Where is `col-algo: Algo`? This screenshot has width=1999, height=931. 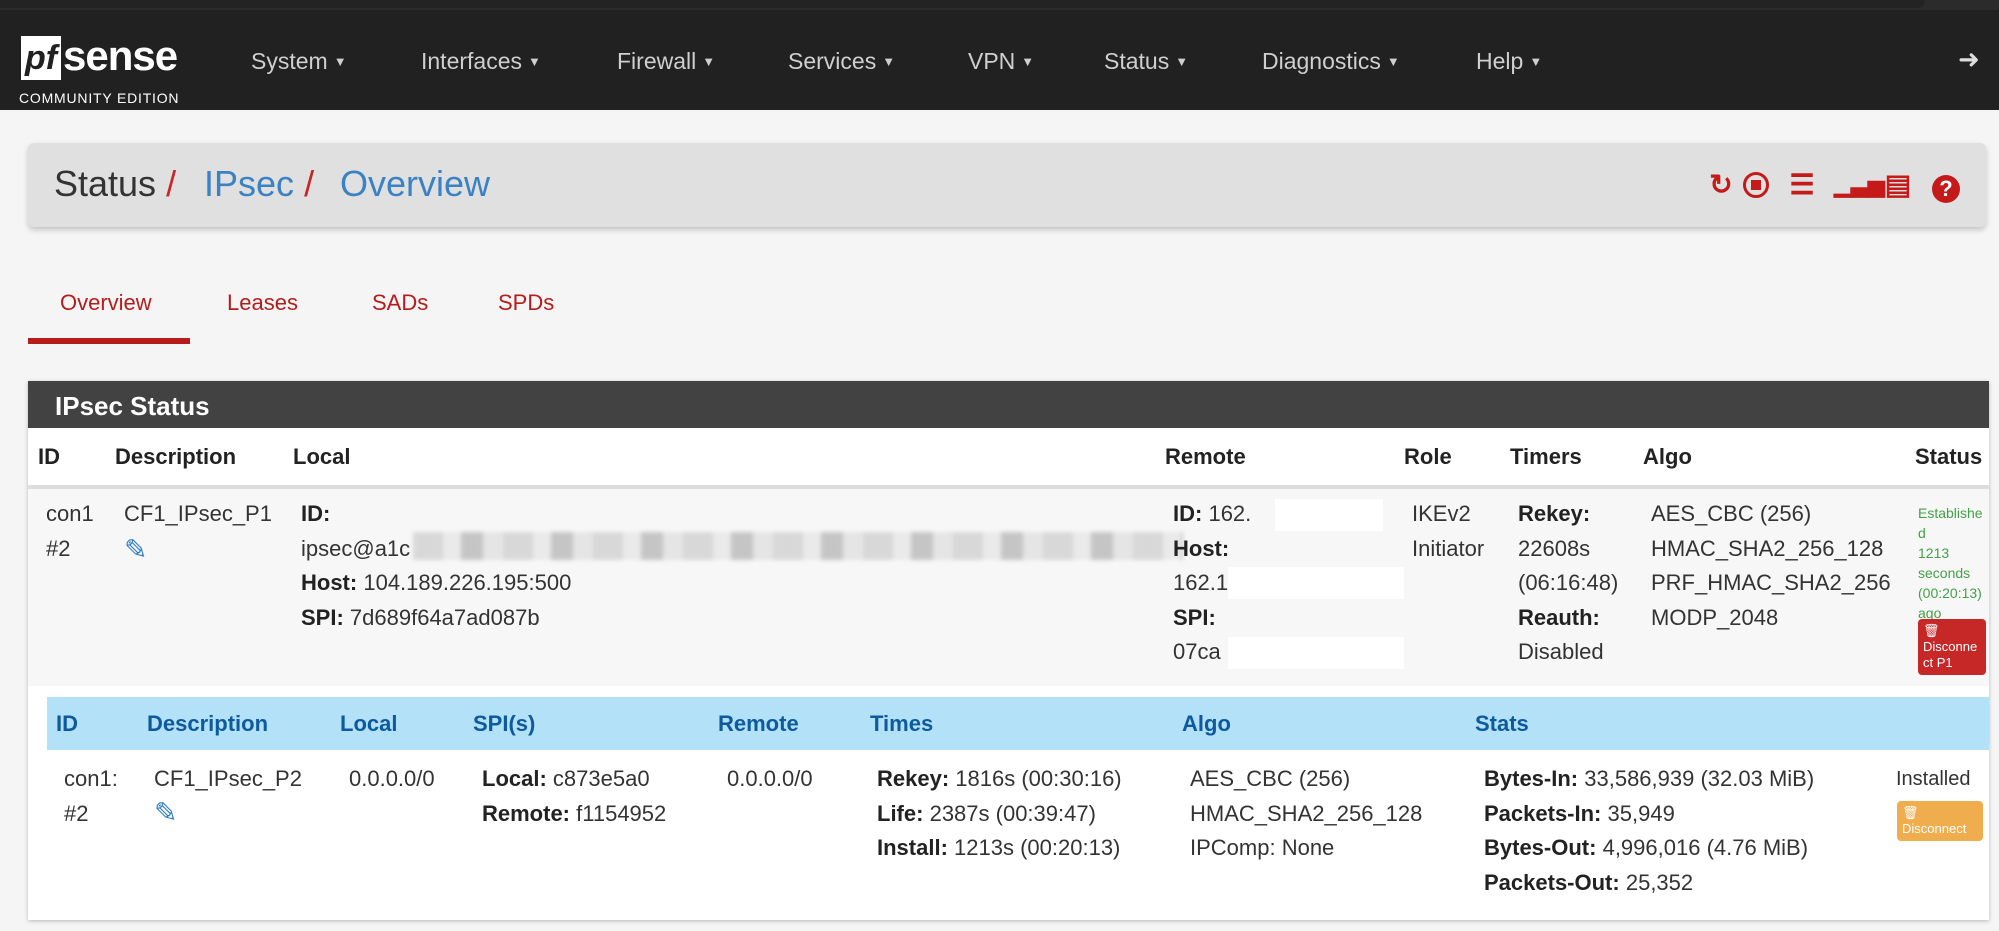
col-algo: Algo is located at coordinates (1667, 456).